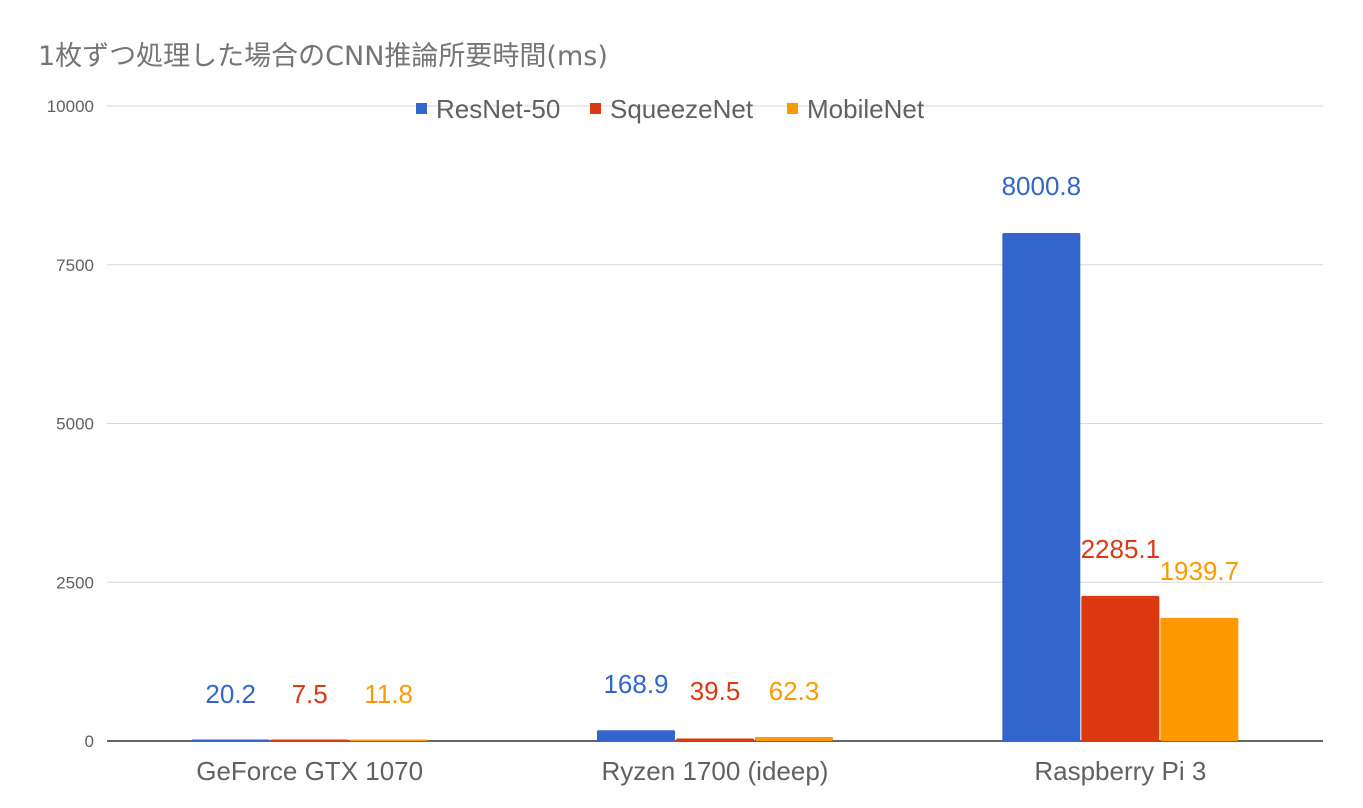  I want to click on legend: ResNet-50 SqueezeNet MobileNet, so click(670, 109).